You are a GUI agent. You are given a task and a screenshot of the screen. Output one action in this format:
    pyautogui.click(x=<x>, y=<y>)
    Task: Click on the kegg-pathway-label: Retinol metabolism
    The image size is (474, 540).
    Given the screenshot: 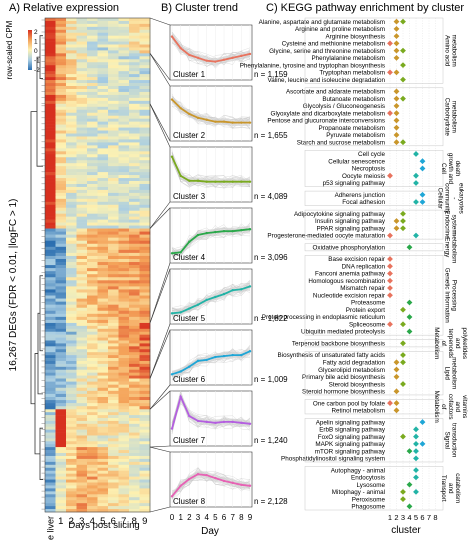 What is the action you would take?
    pyautogui.click(x=358, y=411)
    